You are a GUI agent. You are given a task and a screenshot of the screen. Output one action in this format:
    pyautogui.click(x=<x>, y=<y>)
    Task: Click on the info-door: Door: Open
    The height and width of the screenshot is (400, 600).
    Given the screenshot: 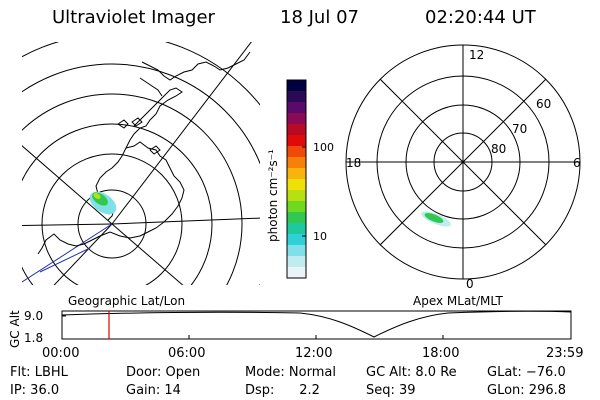 What is the action you would take?
    pyautogui.click(x=163, y=372)
    